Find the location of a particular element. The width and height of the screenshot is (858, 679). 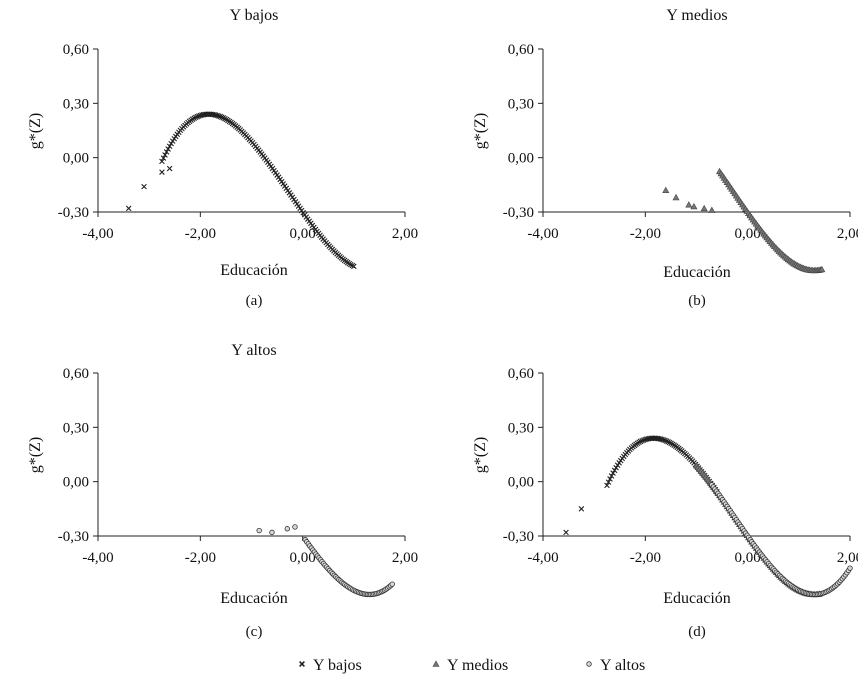

legend-label-y-medios: Y medios is located at coordinates (477, 665).